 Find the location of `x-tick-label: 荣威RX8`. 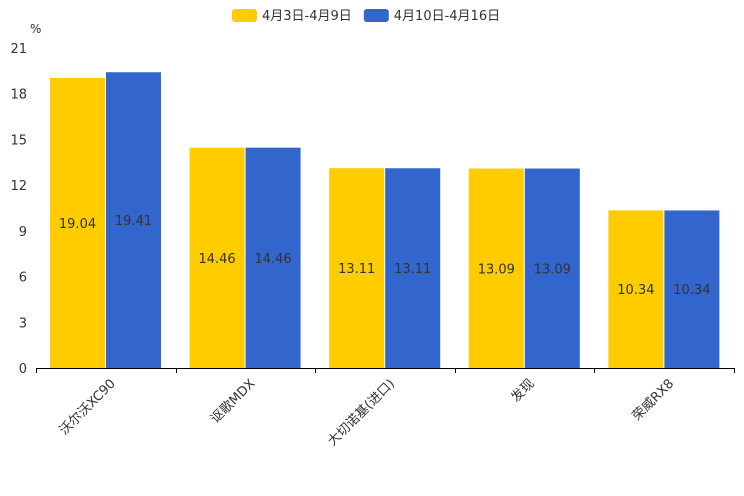

x-tick-label: 荣威RX8 is located at coordinates (654, 400).